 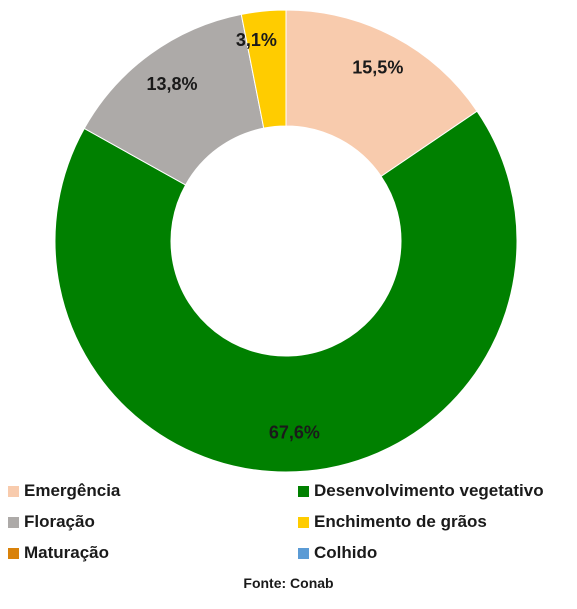 I want to click on legend-item: Enchimento de grãos, so click(x=436, y=522).